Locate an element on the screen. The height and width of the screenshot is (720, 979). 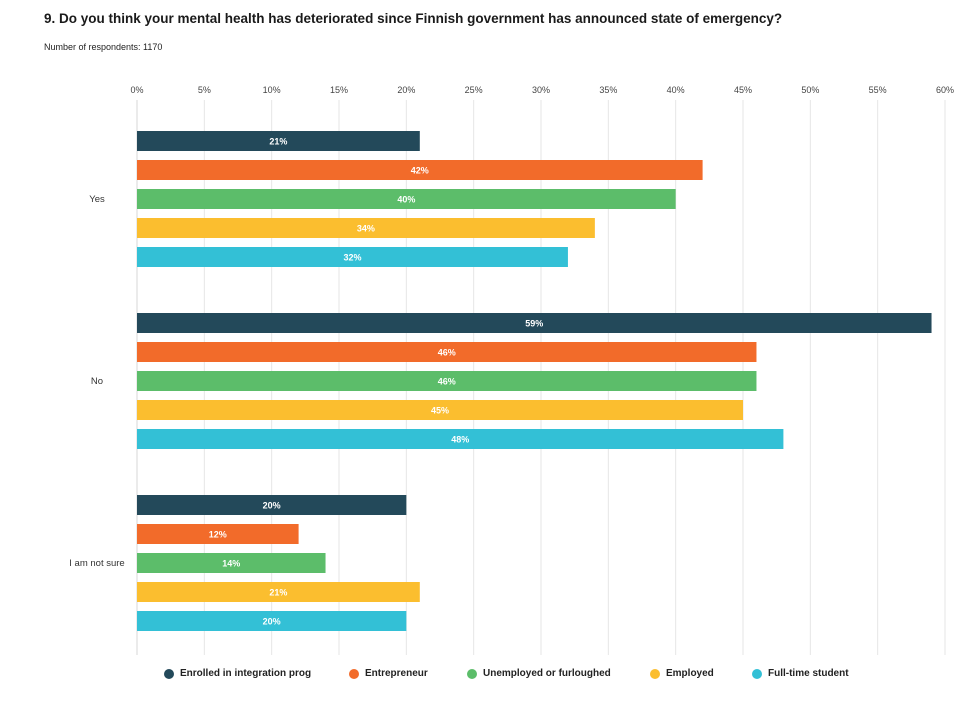
x-tick-label: 55% is located at coordinates (878, 90).